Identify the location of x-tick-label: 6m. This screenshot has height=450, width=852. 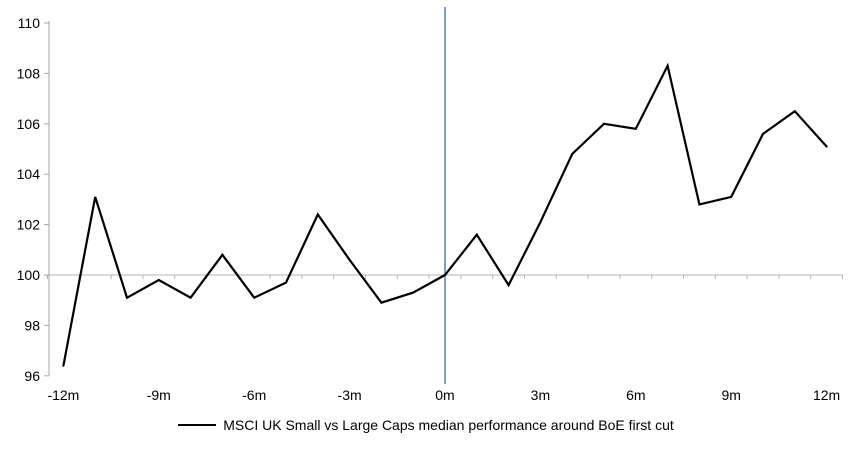
(635, 395).